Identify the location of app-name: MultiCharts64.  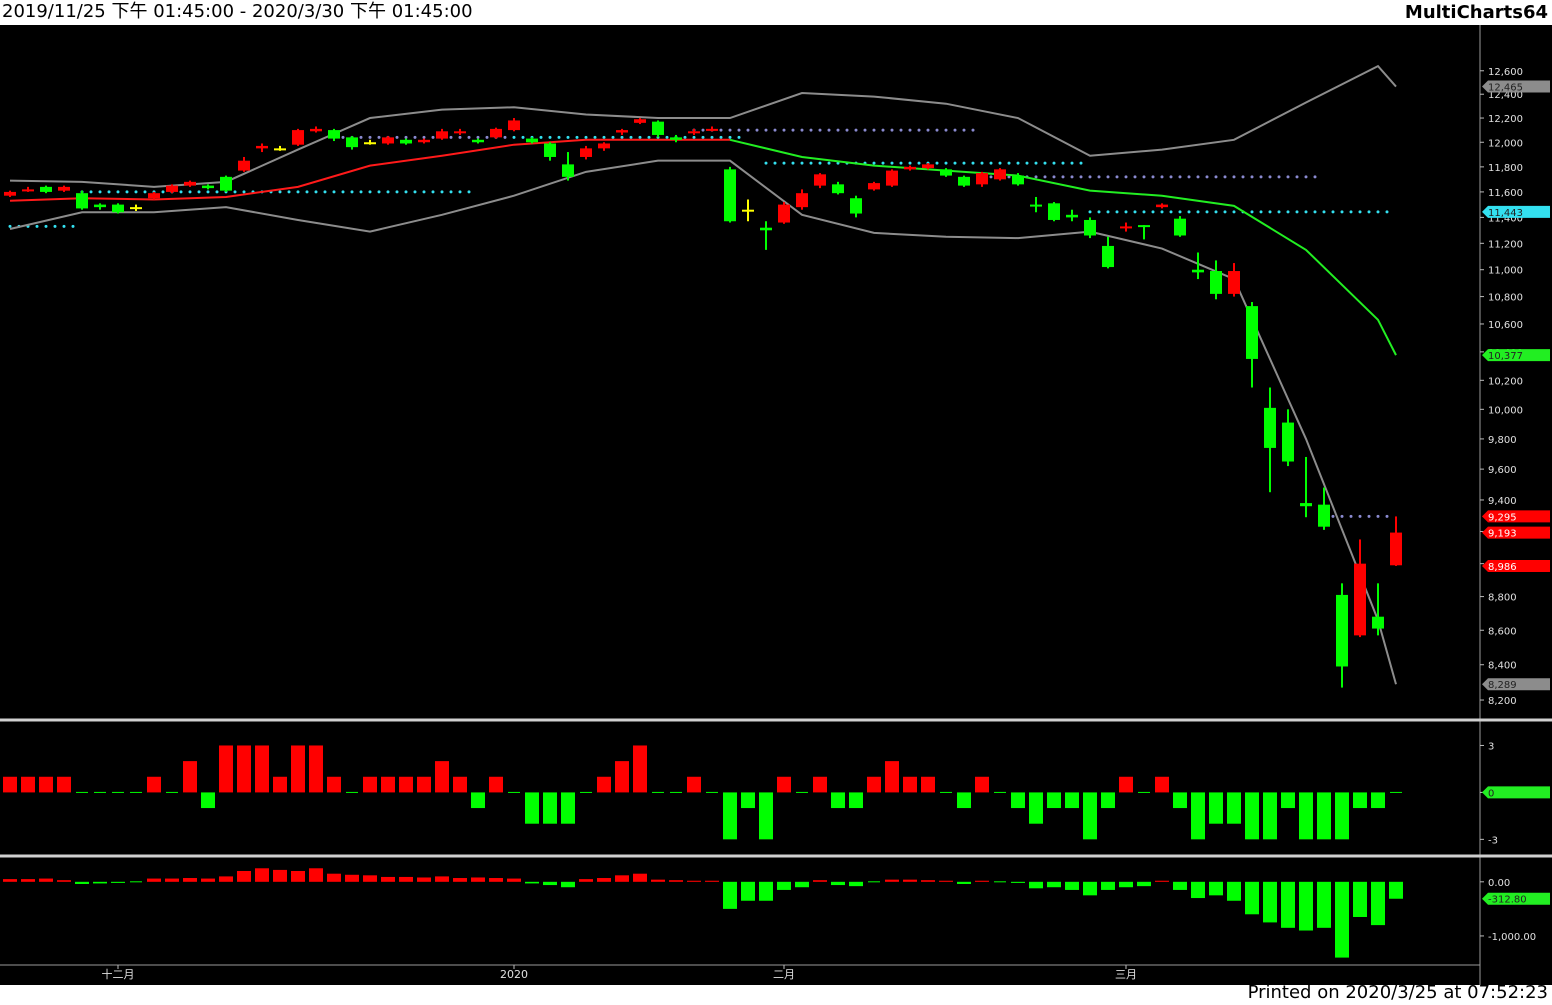
(1476, 12).